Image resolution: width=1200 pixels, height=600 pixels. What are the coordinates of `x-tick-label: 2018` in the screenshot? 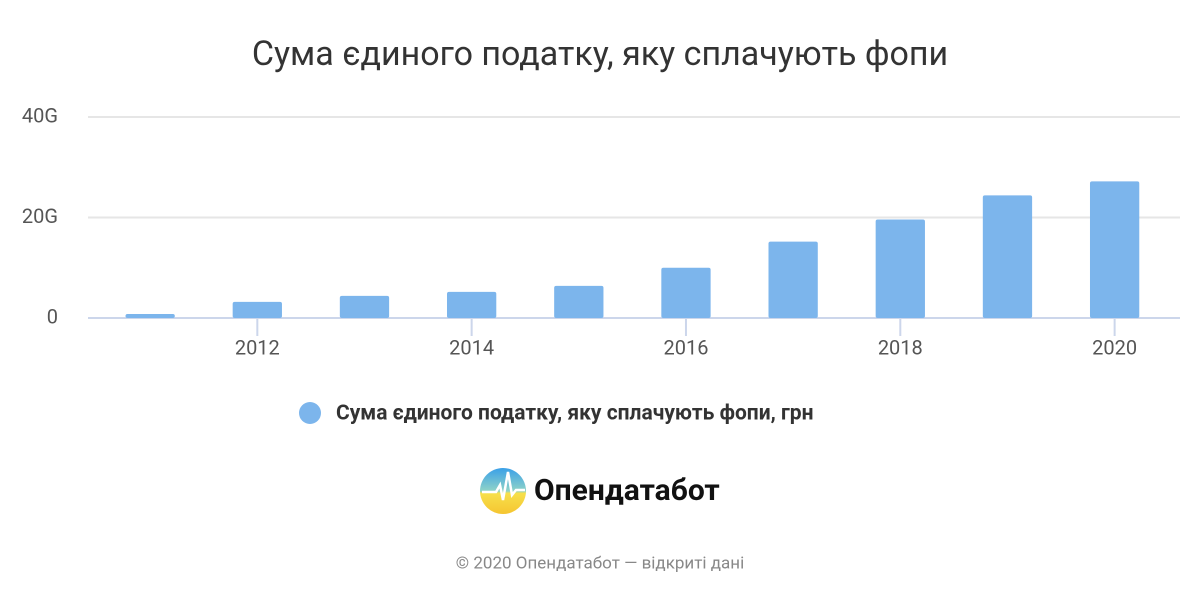 It's located at (900, 347).